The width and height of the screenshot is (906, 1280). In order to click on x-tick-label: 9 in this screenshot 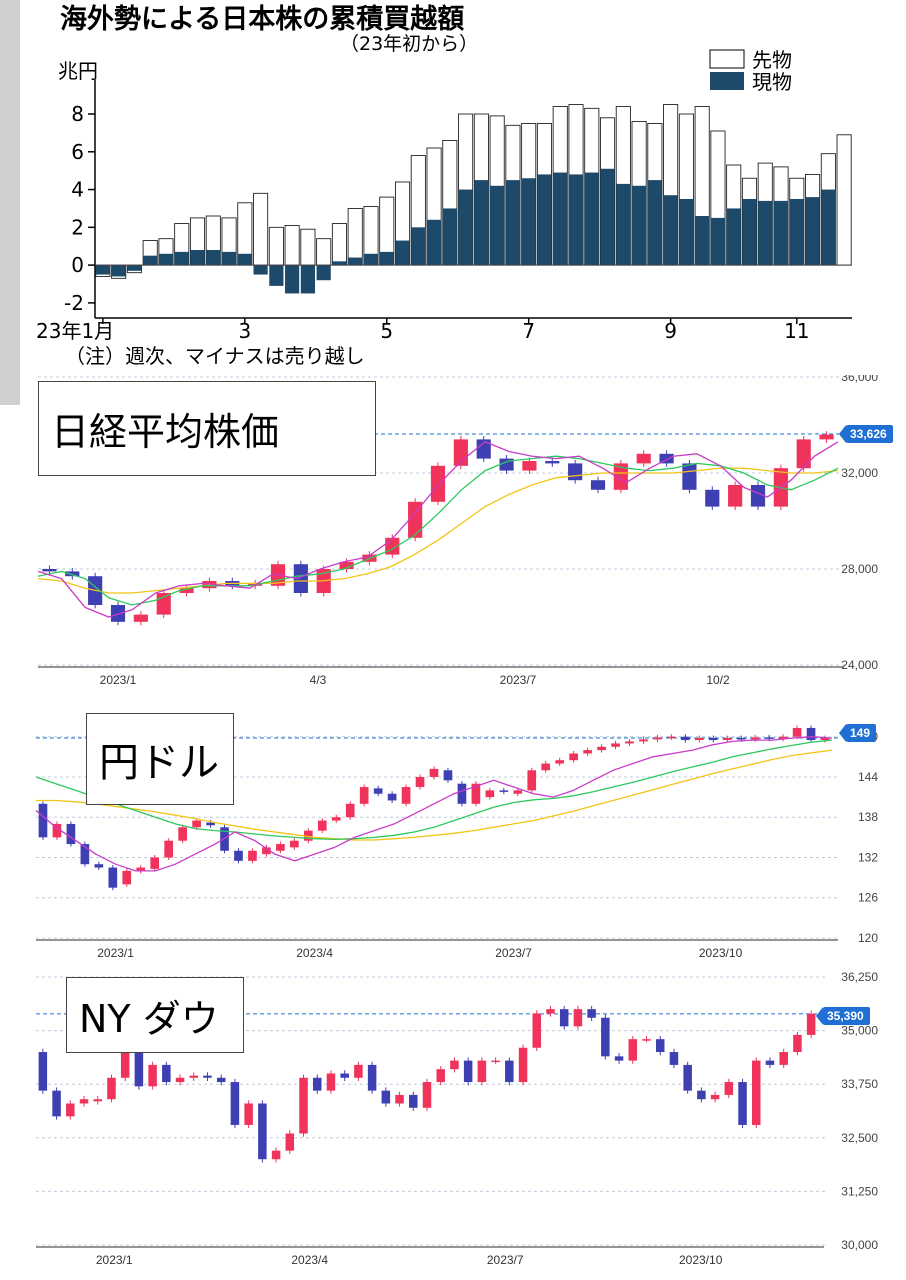, I will do `click(670, 331)`.